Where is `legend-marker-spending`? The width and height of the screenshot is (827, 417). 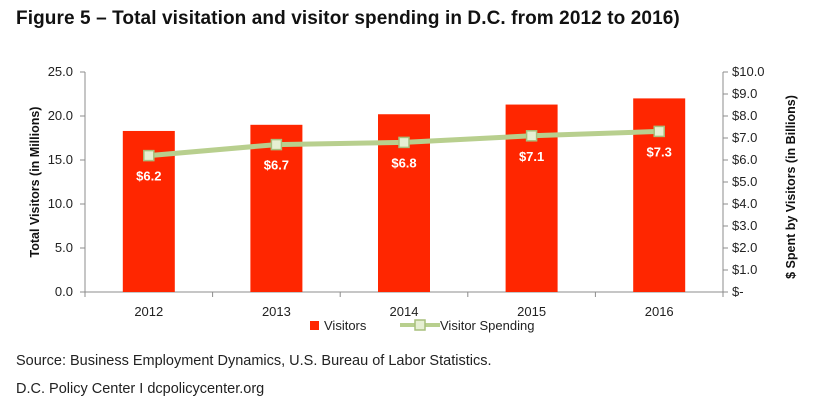 legend-marker-spending is located at coordinates (420, 325).